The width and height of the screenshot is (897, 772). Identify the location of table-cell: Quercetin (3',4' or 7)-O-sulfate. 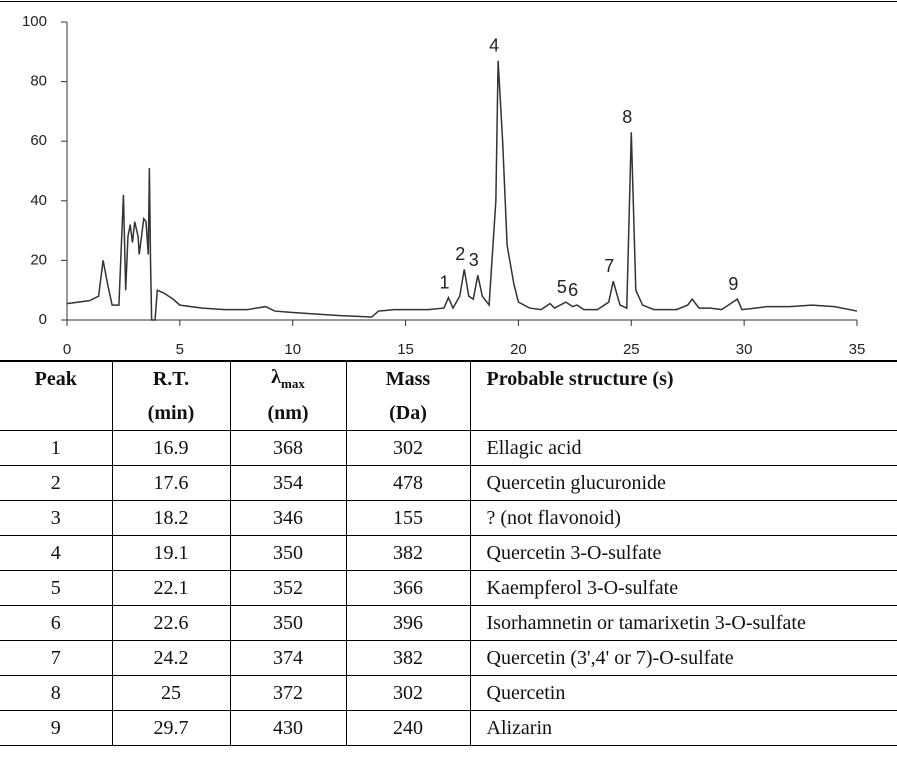
(683, 658).